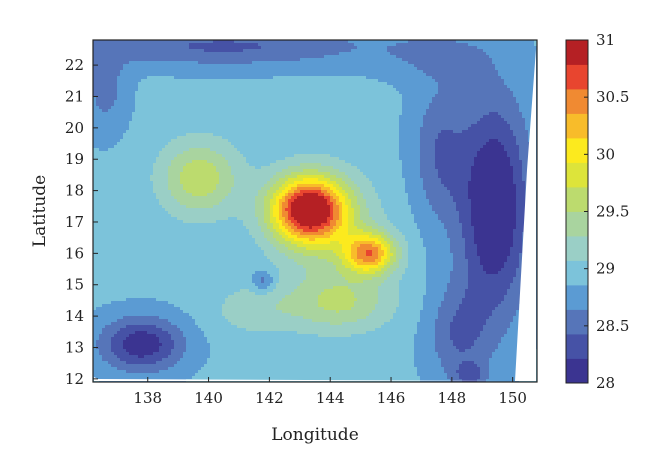  I want to click on colorbar-tick-label: 29, so click(605, 269).